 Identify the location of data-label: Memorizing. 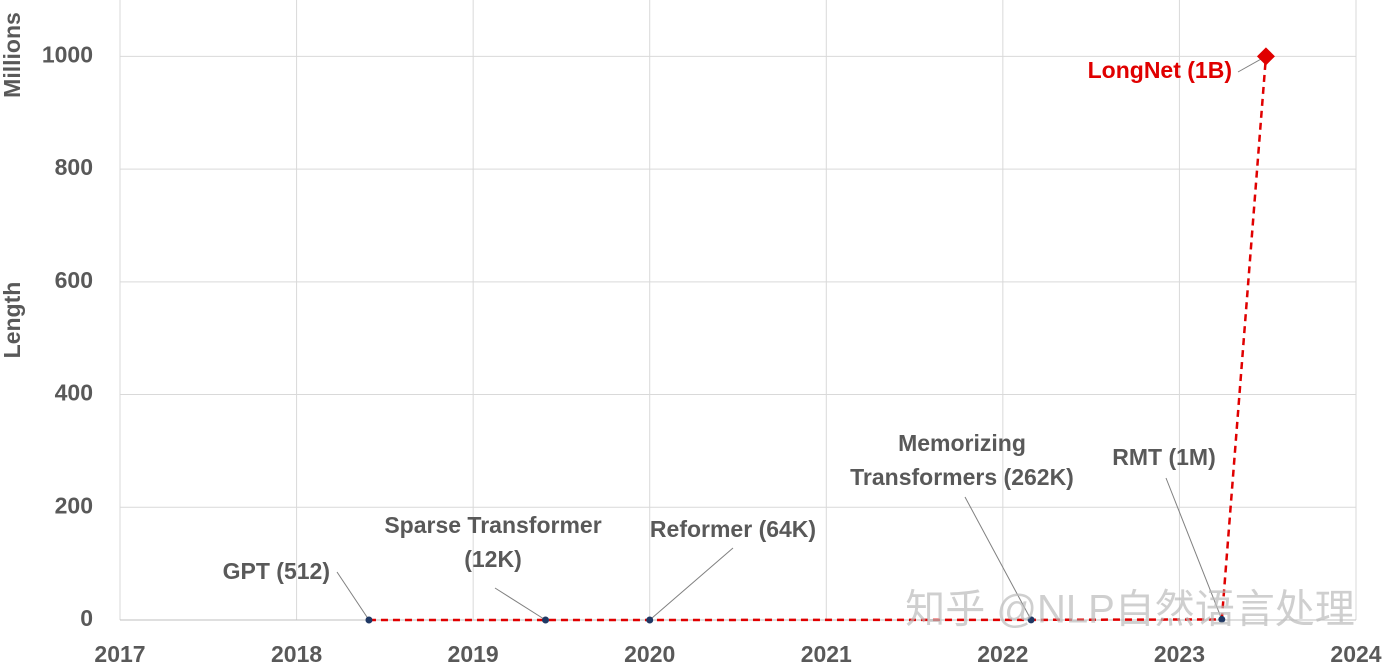
(962, 443).